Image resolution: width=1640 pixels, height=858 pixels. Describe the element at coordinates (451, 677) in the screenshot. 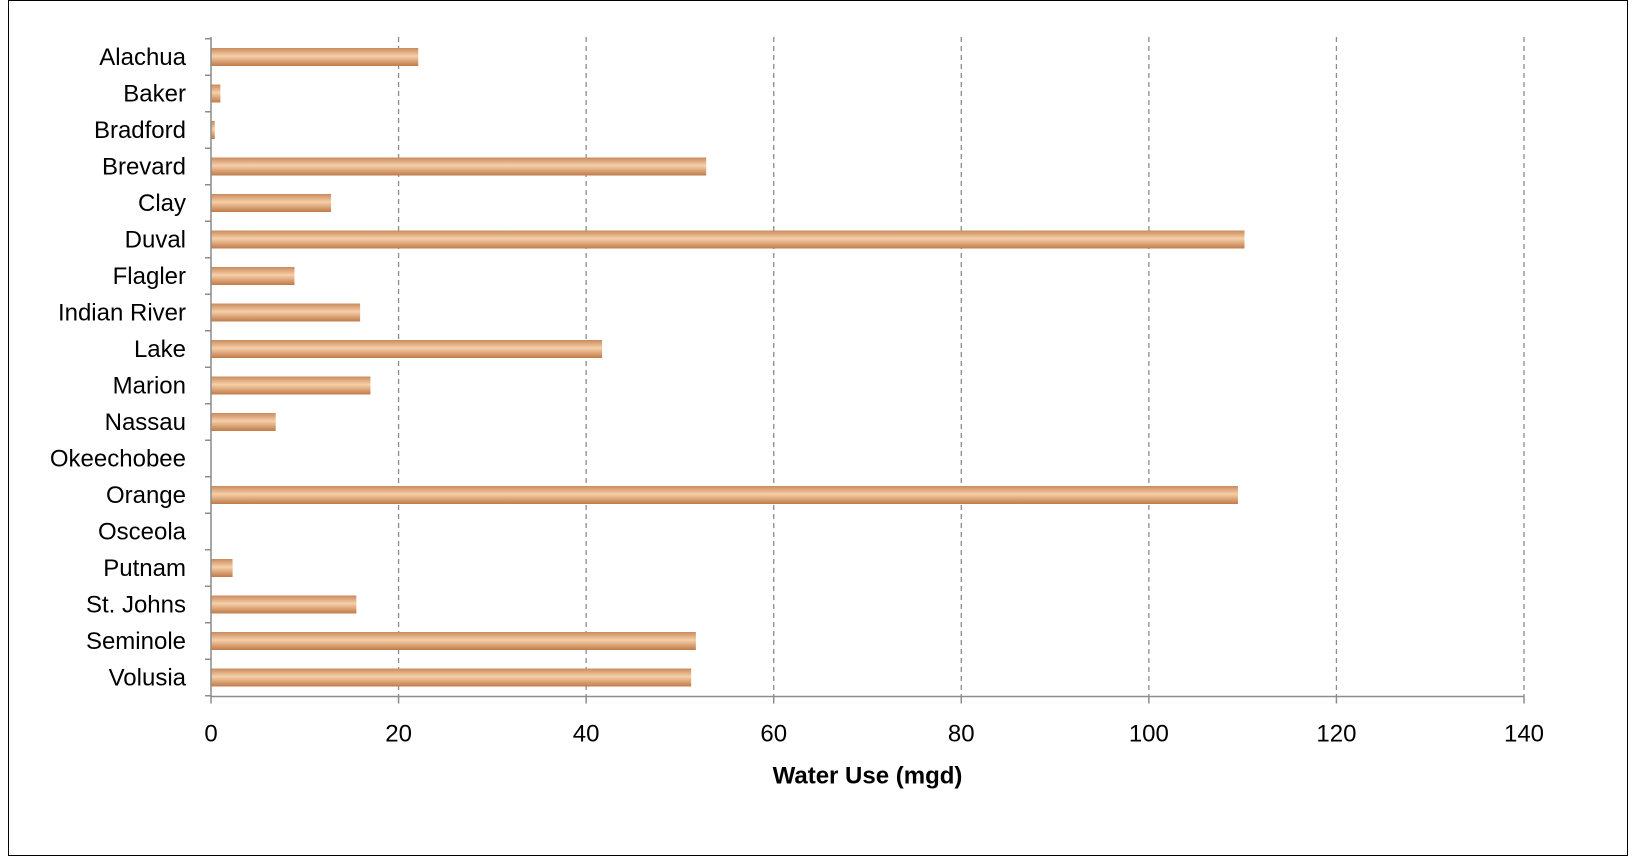

I see `bar-volusia` at that location.